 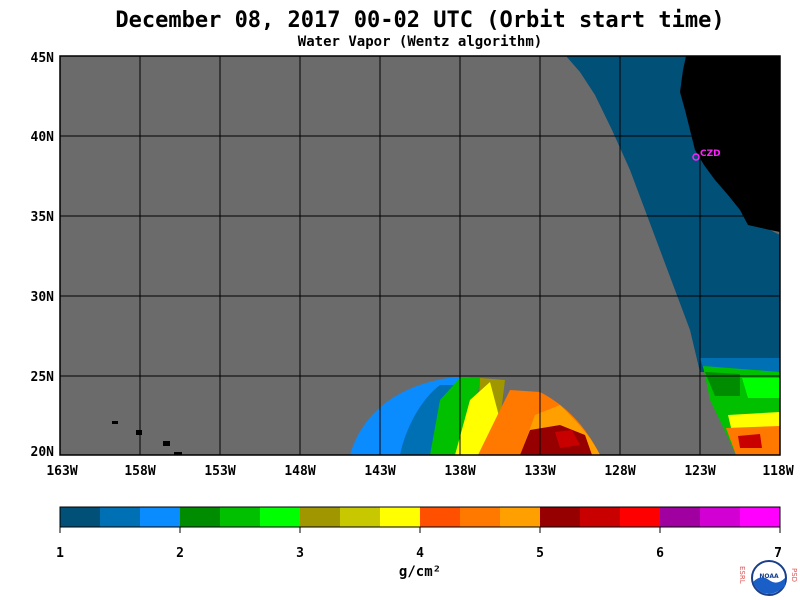 What do you see at coordinates (730, 144) in the screenshot?
I see `land-north-america` at bounding box center [730, 144].